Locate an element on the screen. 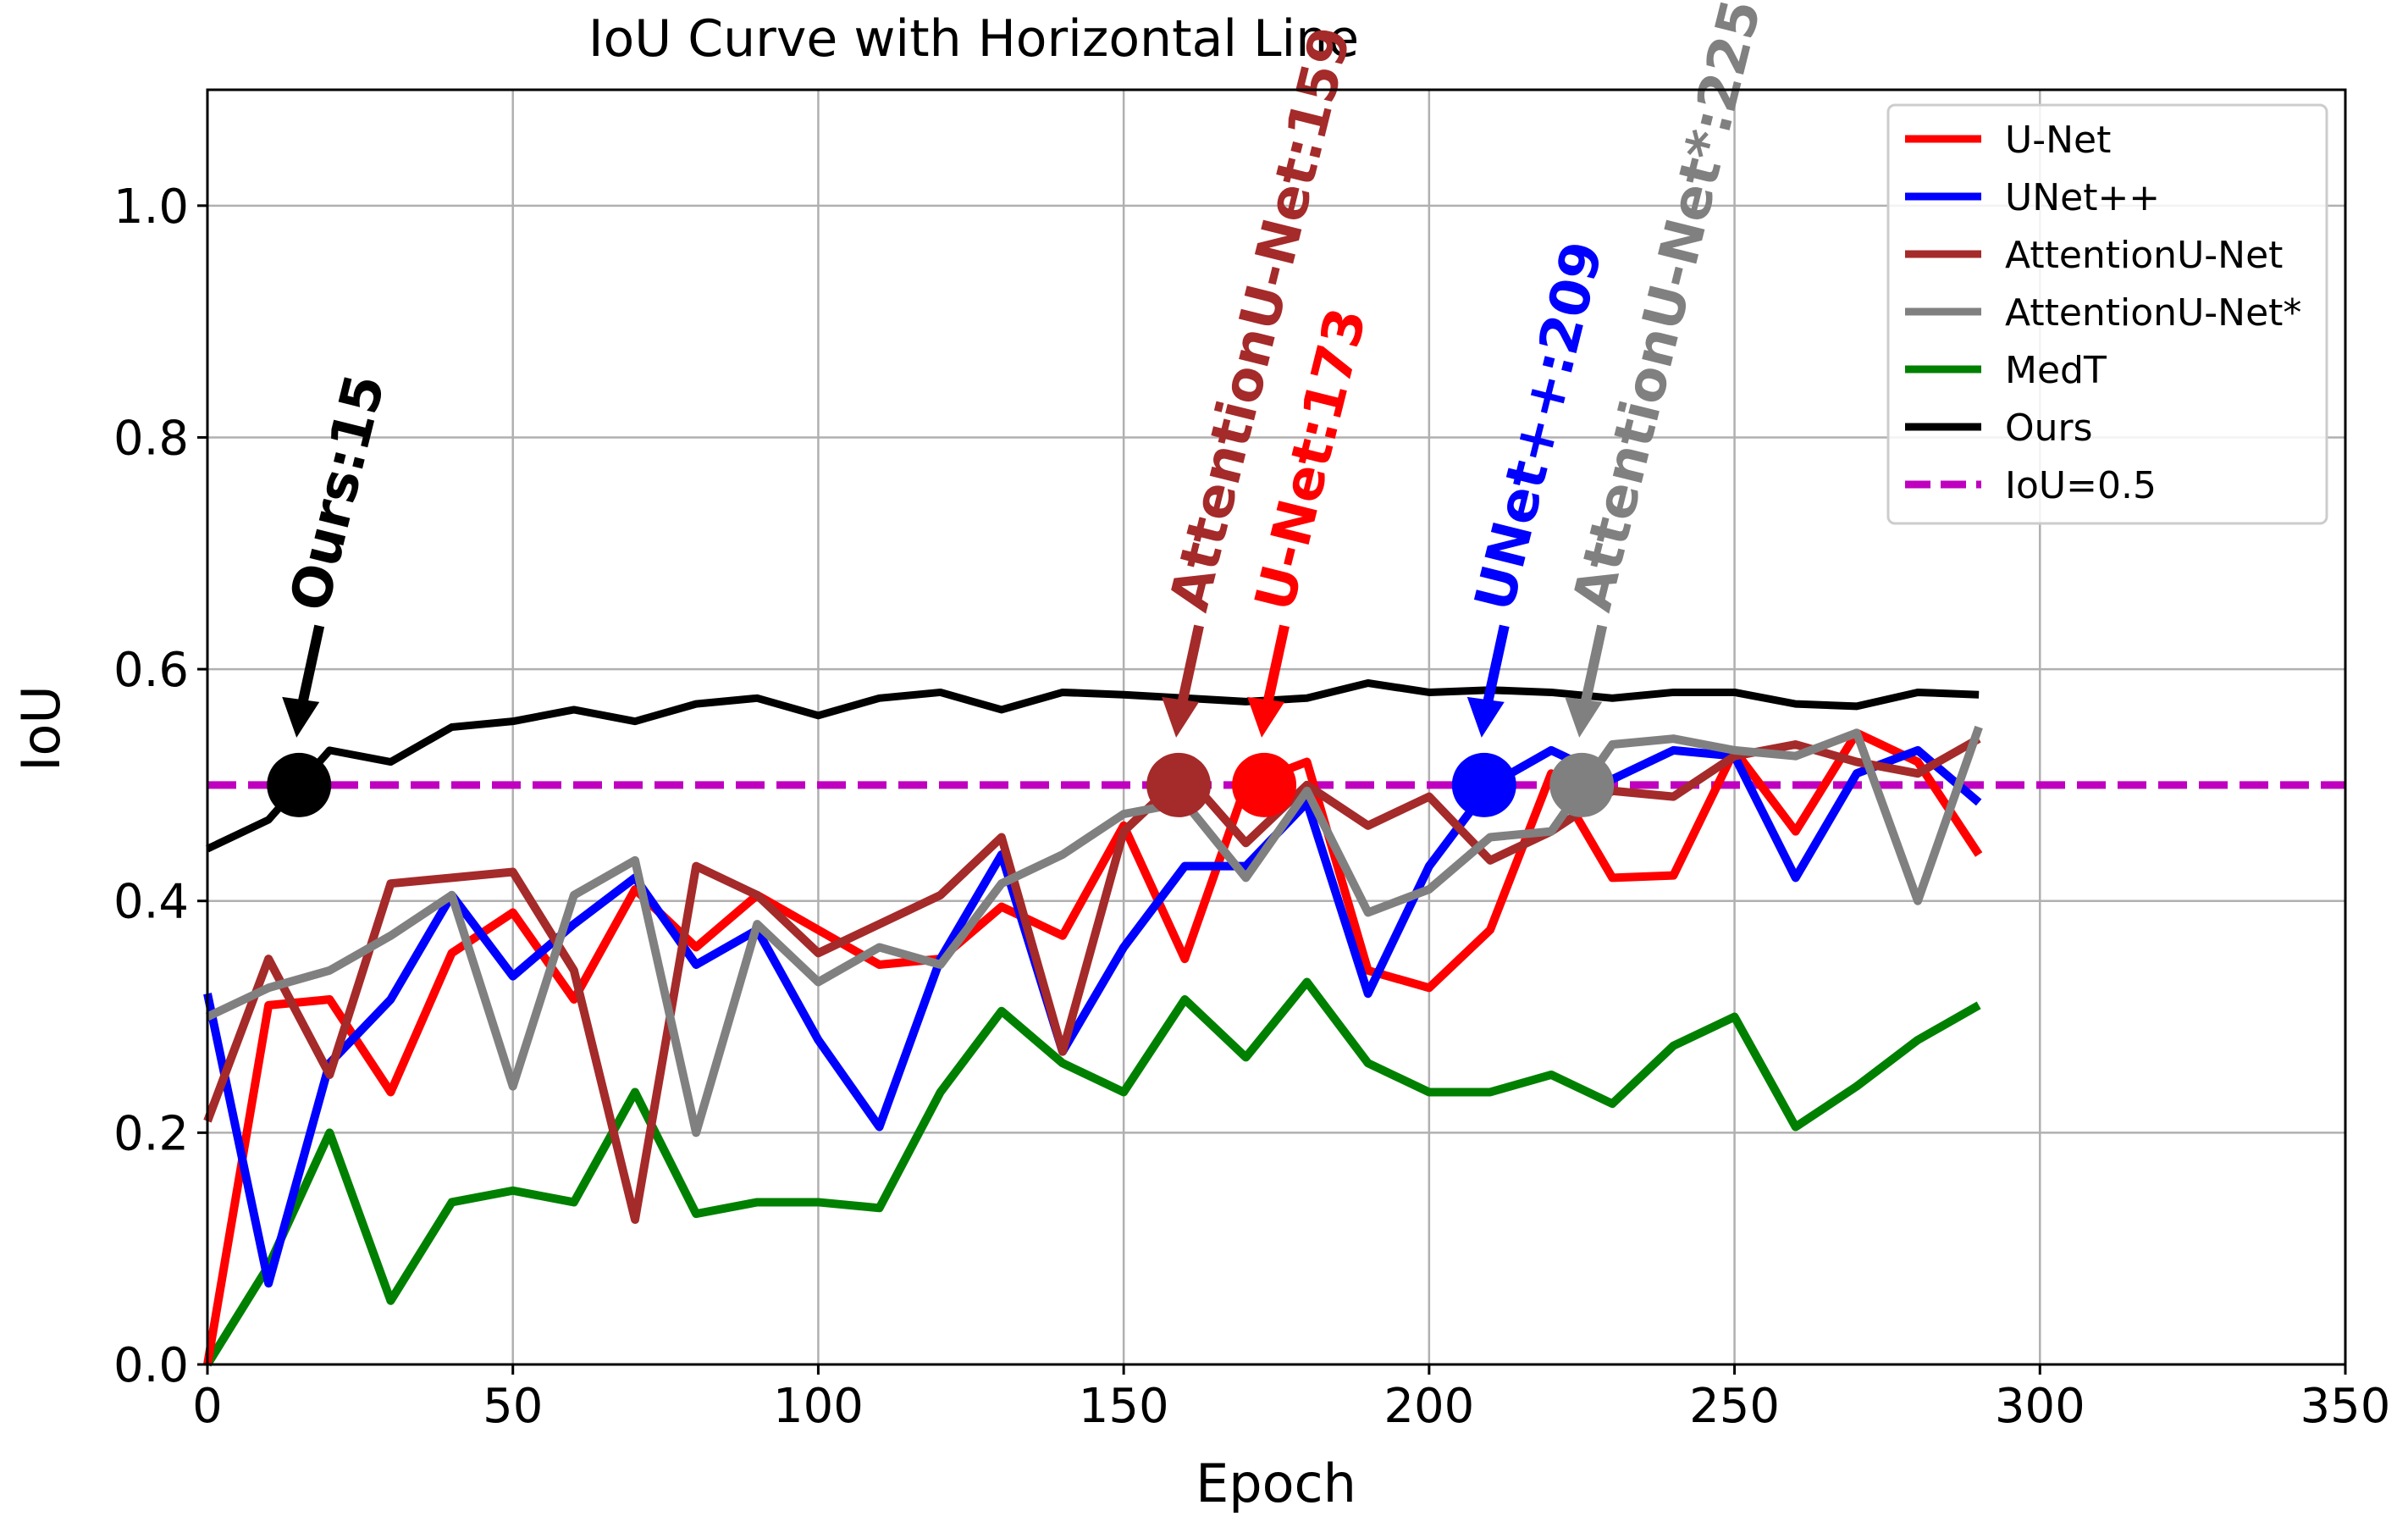 This screenshot has width=2408, height=1533. x-axis-label: Epoch is located at coordinates (1276, 1483).